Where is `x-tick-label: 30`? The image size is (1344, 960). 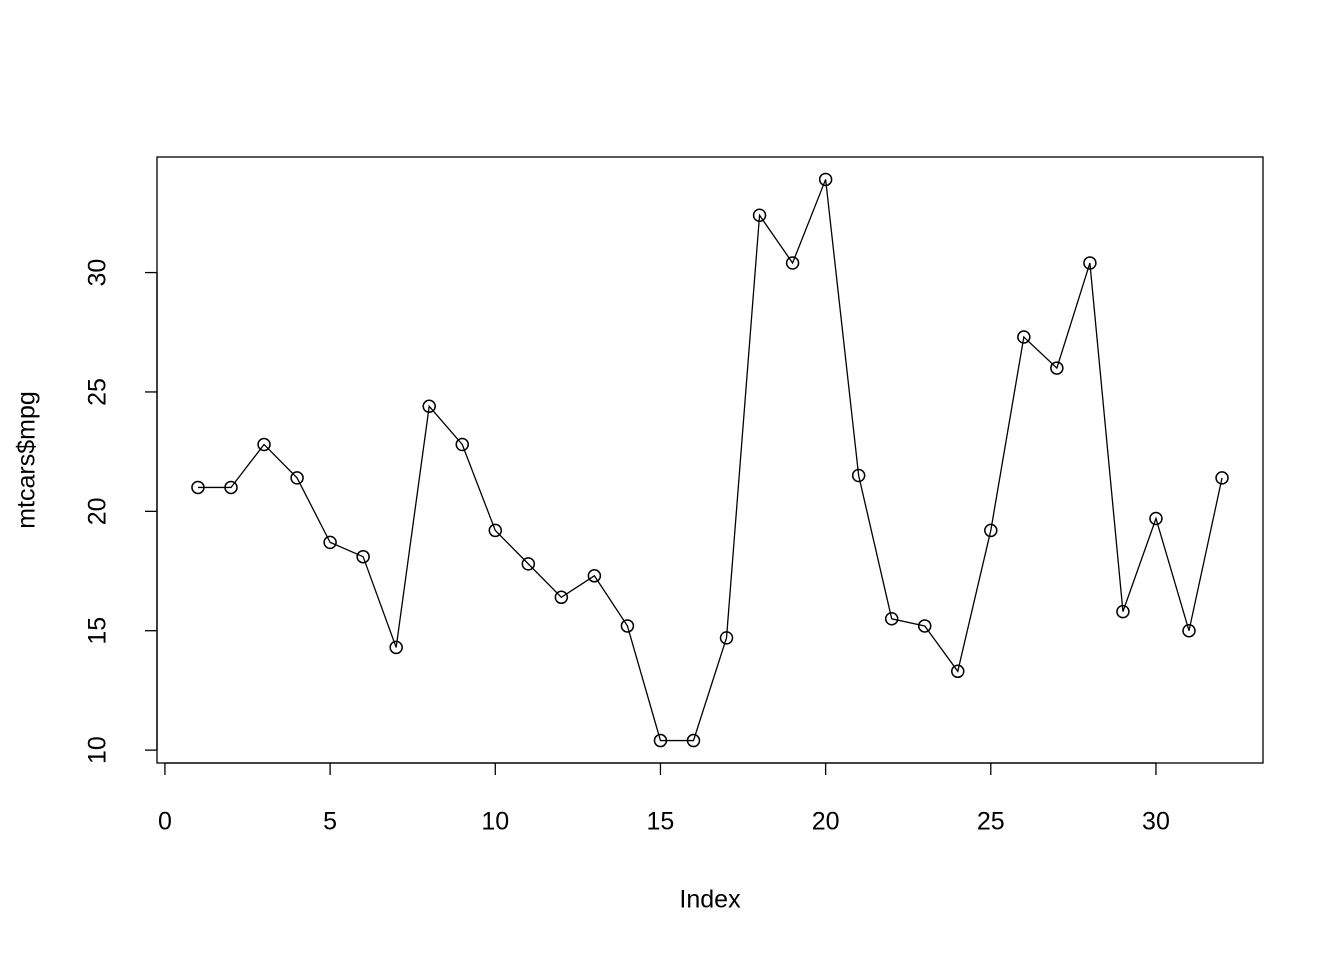
x-tick-label: 30 is located at coordinates (1156, 822).